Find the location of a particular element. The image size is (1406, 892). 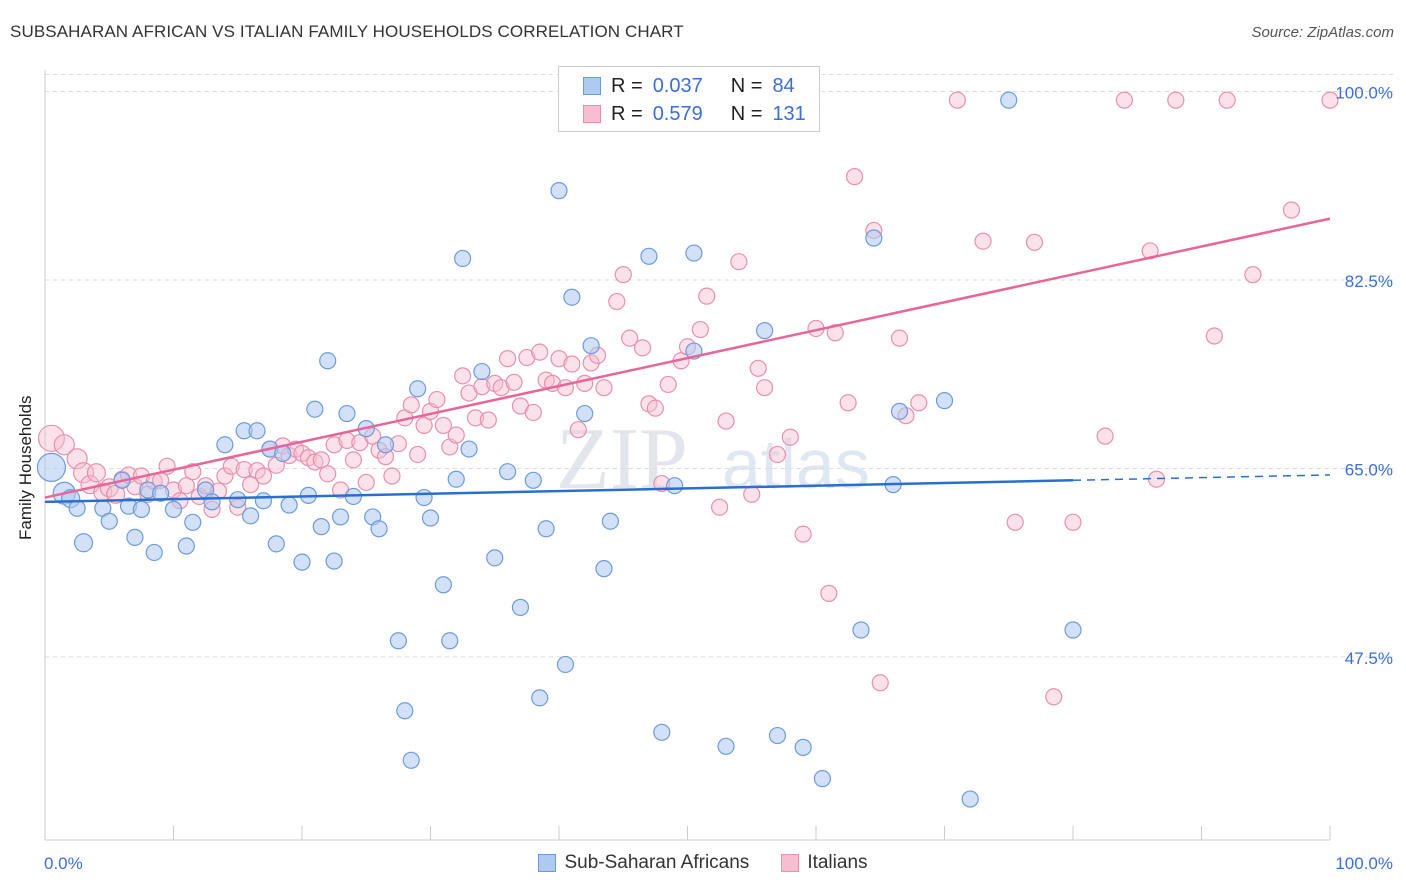

y-tick-label: 82.5% is located at coordinates (1369, 281).